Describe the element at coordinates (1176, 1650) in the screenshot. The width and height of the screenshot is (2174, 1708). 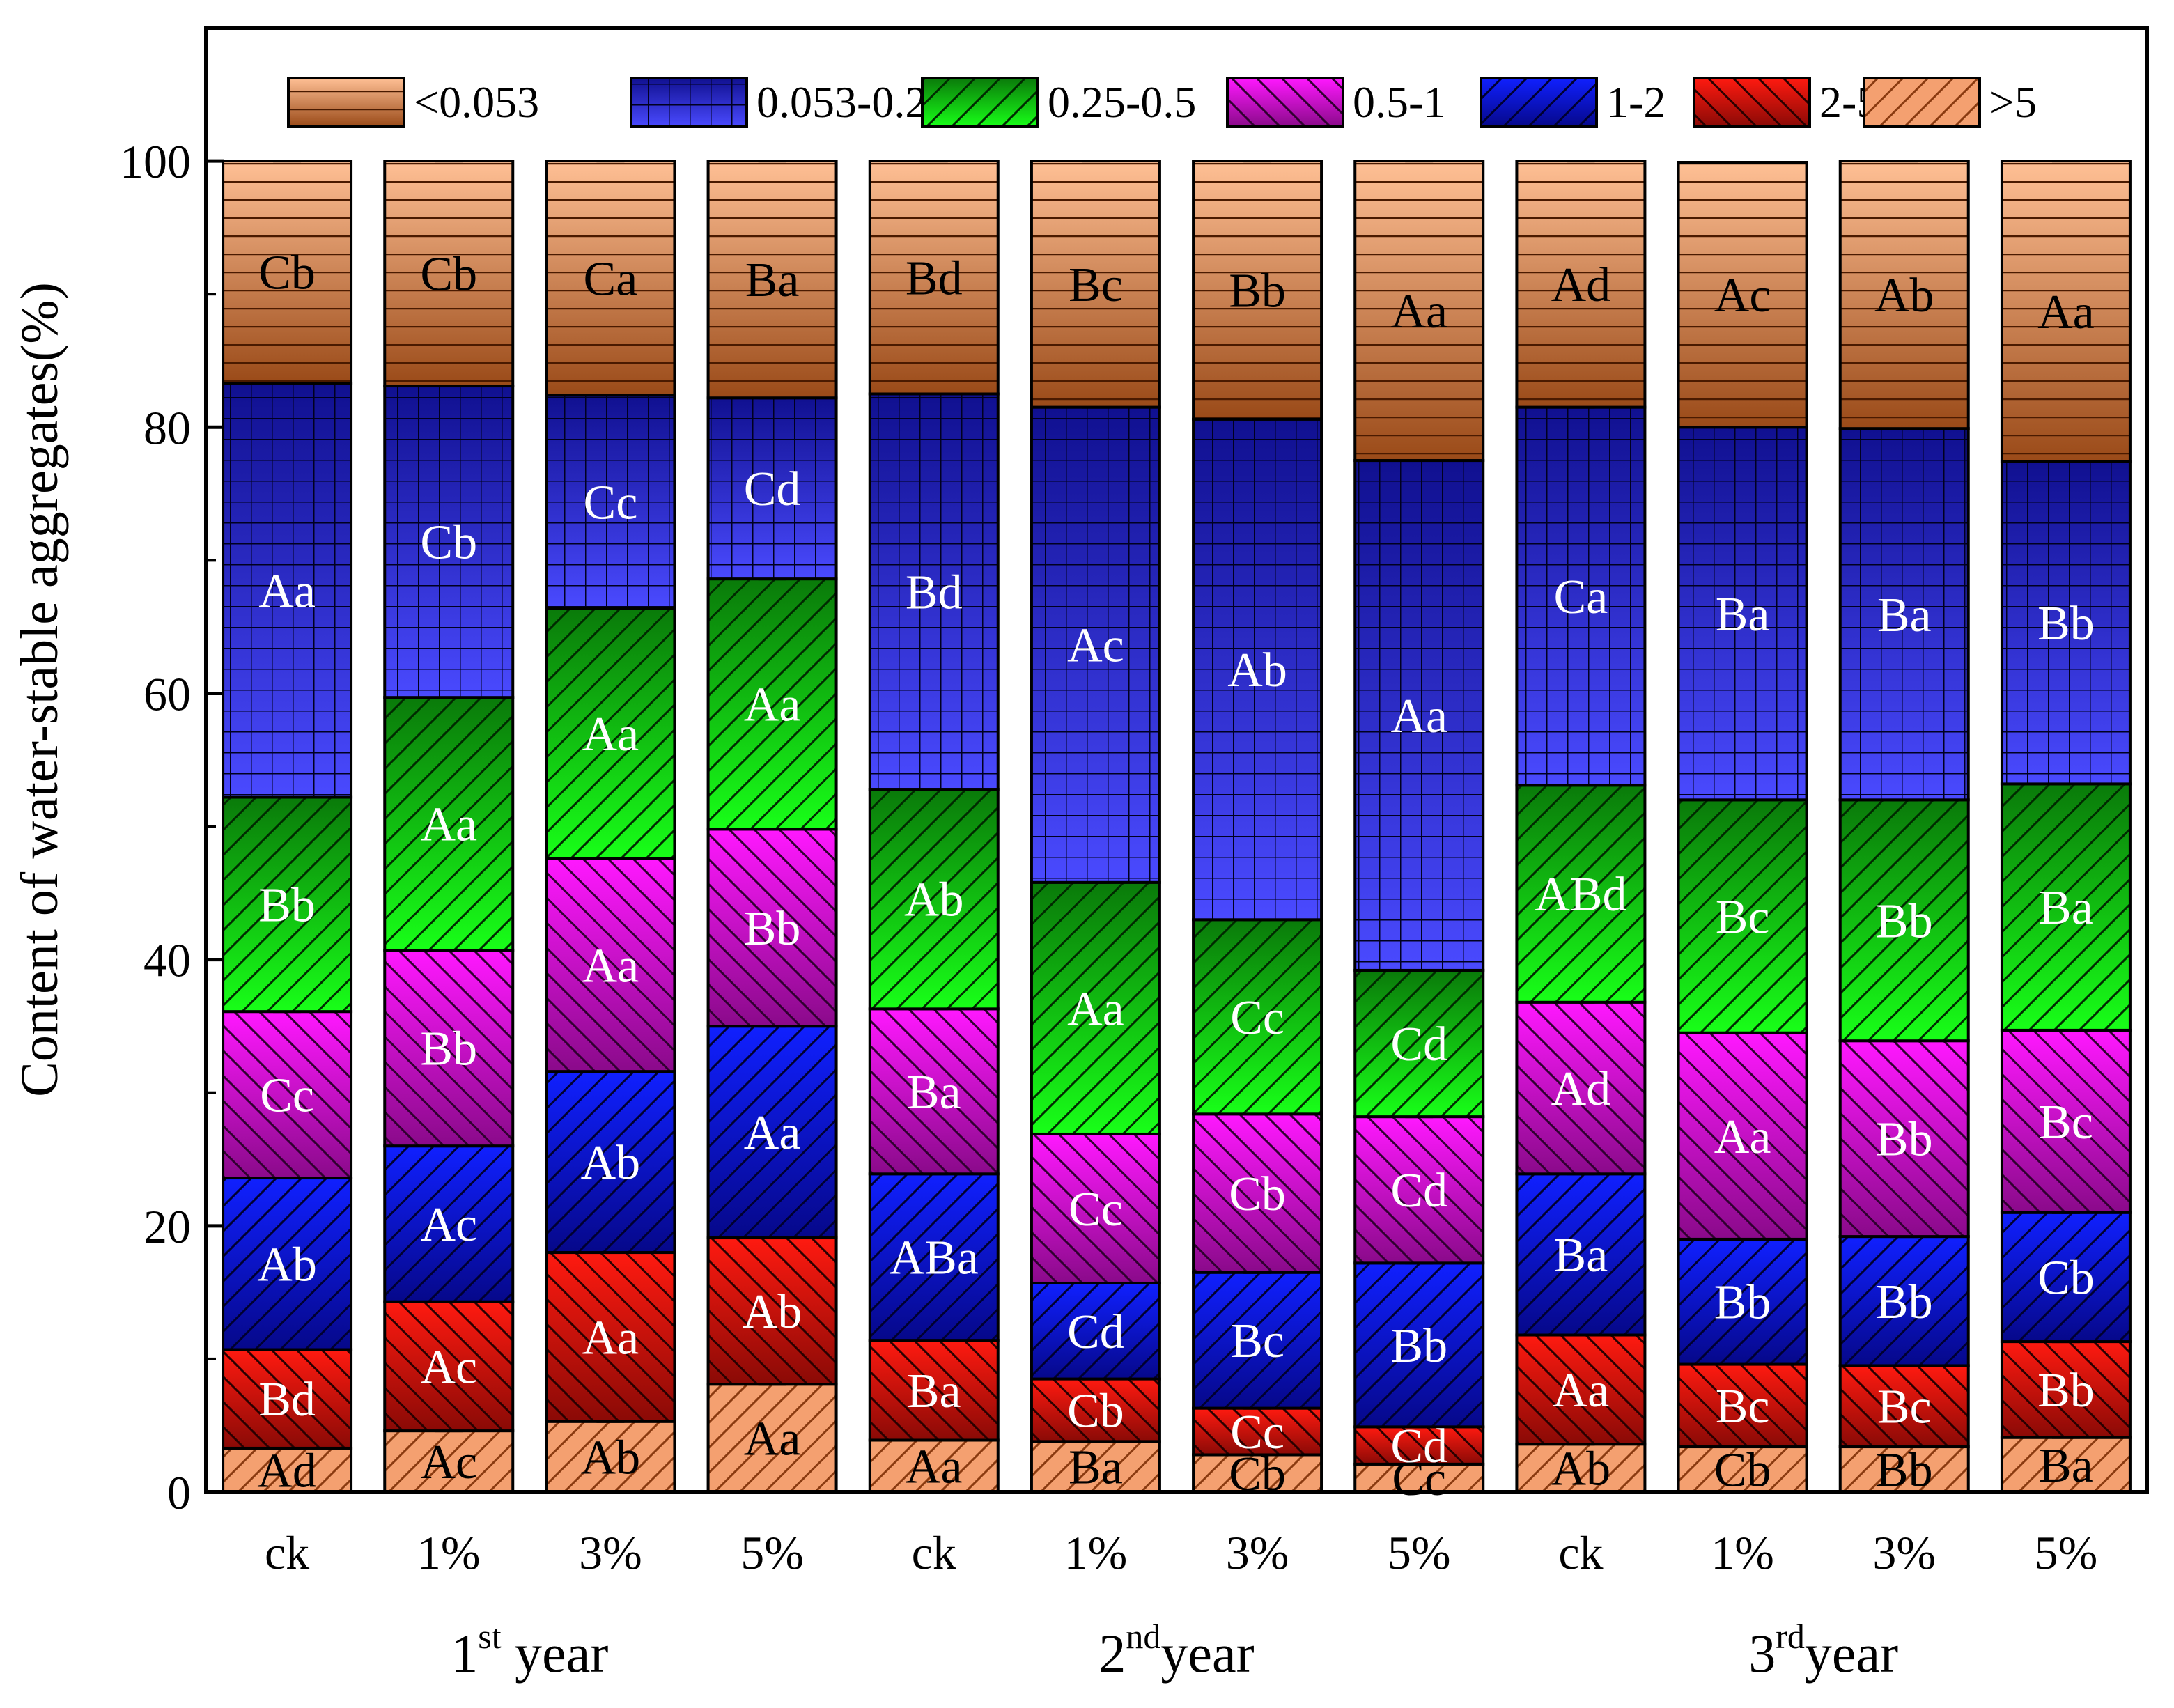
I see `group-label: 2ndyear` at that location.